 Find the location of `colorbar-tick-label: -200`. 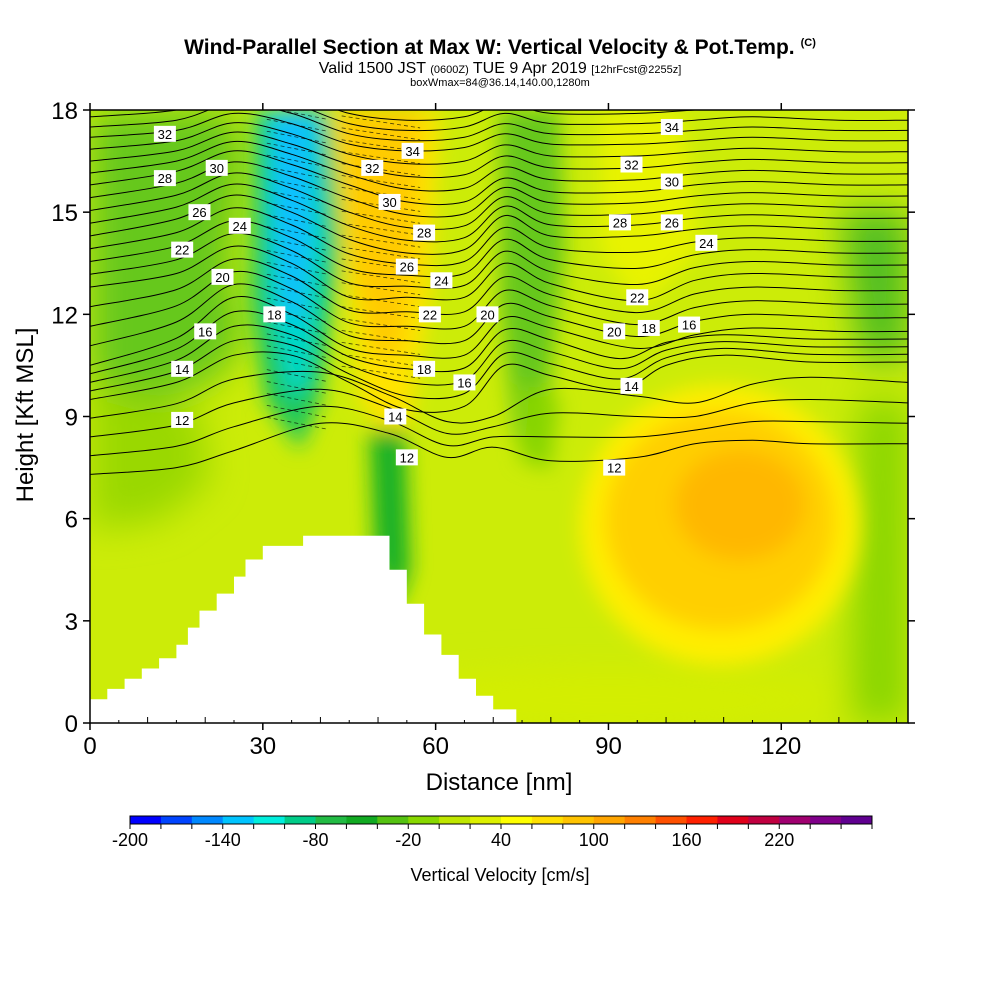

colorbar-tick-label: -200 is located at coordinates (130, 840).